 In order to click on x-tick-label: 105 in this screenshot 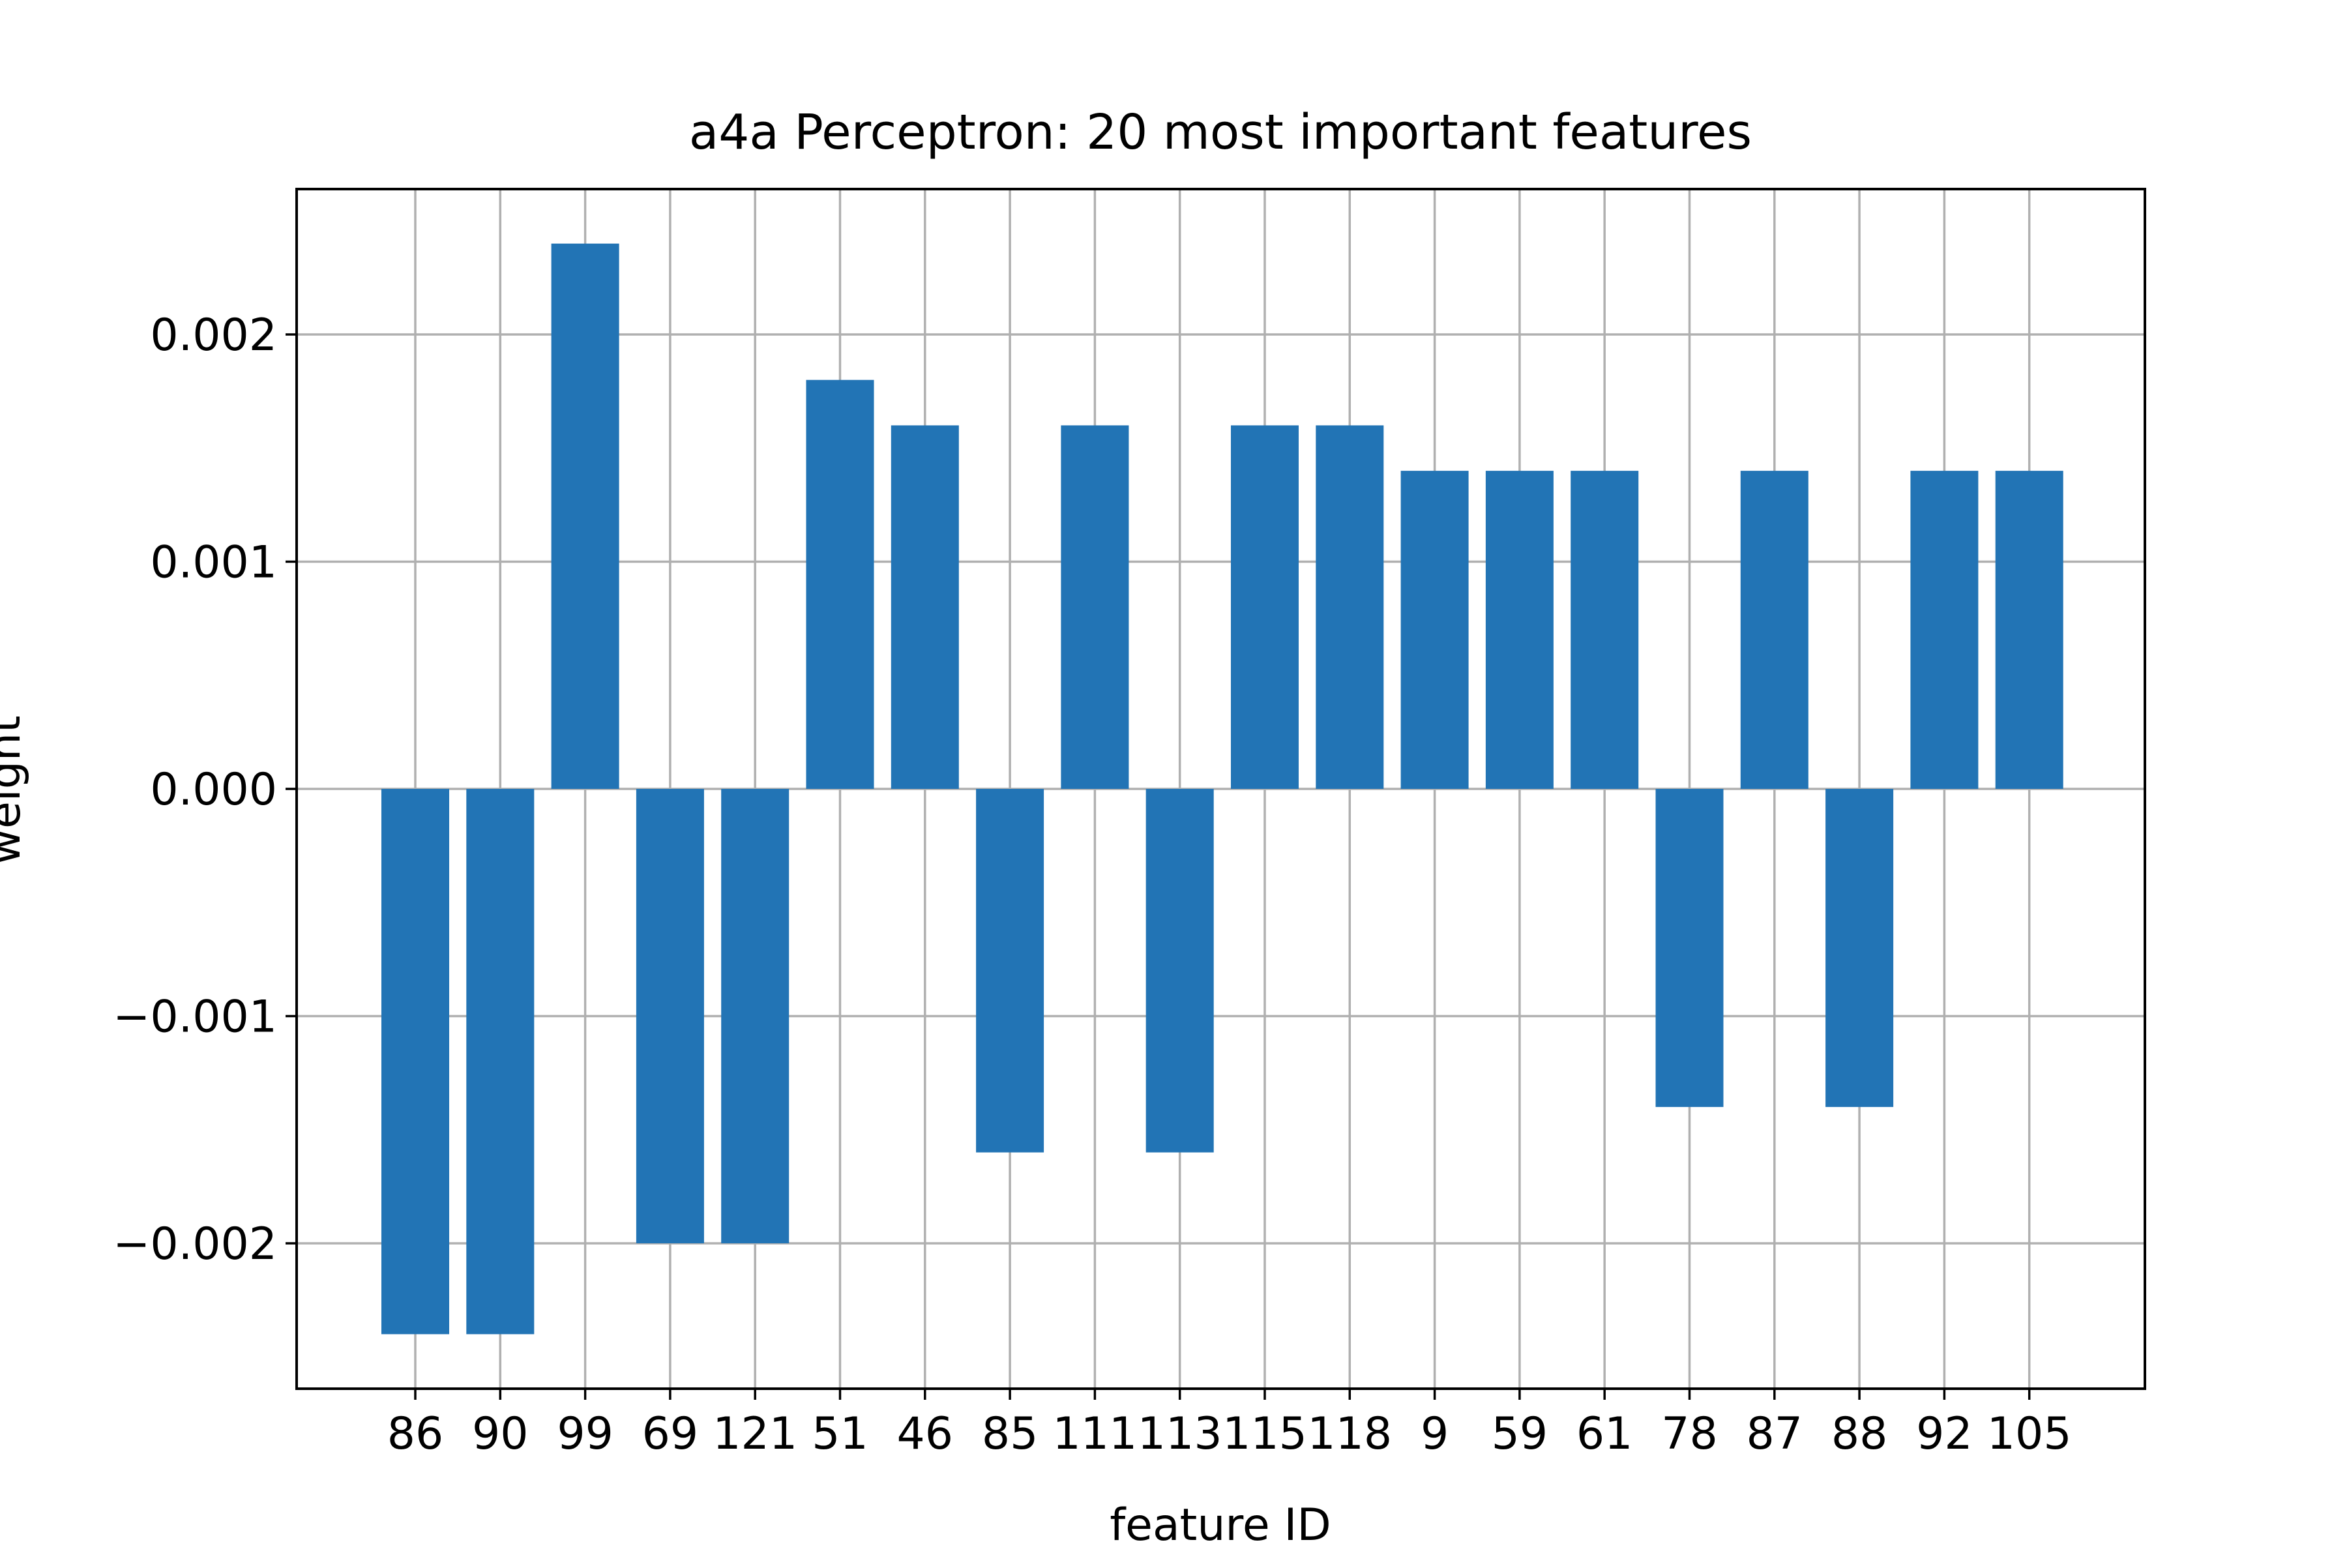, I will do `click(2029, 1434)`.